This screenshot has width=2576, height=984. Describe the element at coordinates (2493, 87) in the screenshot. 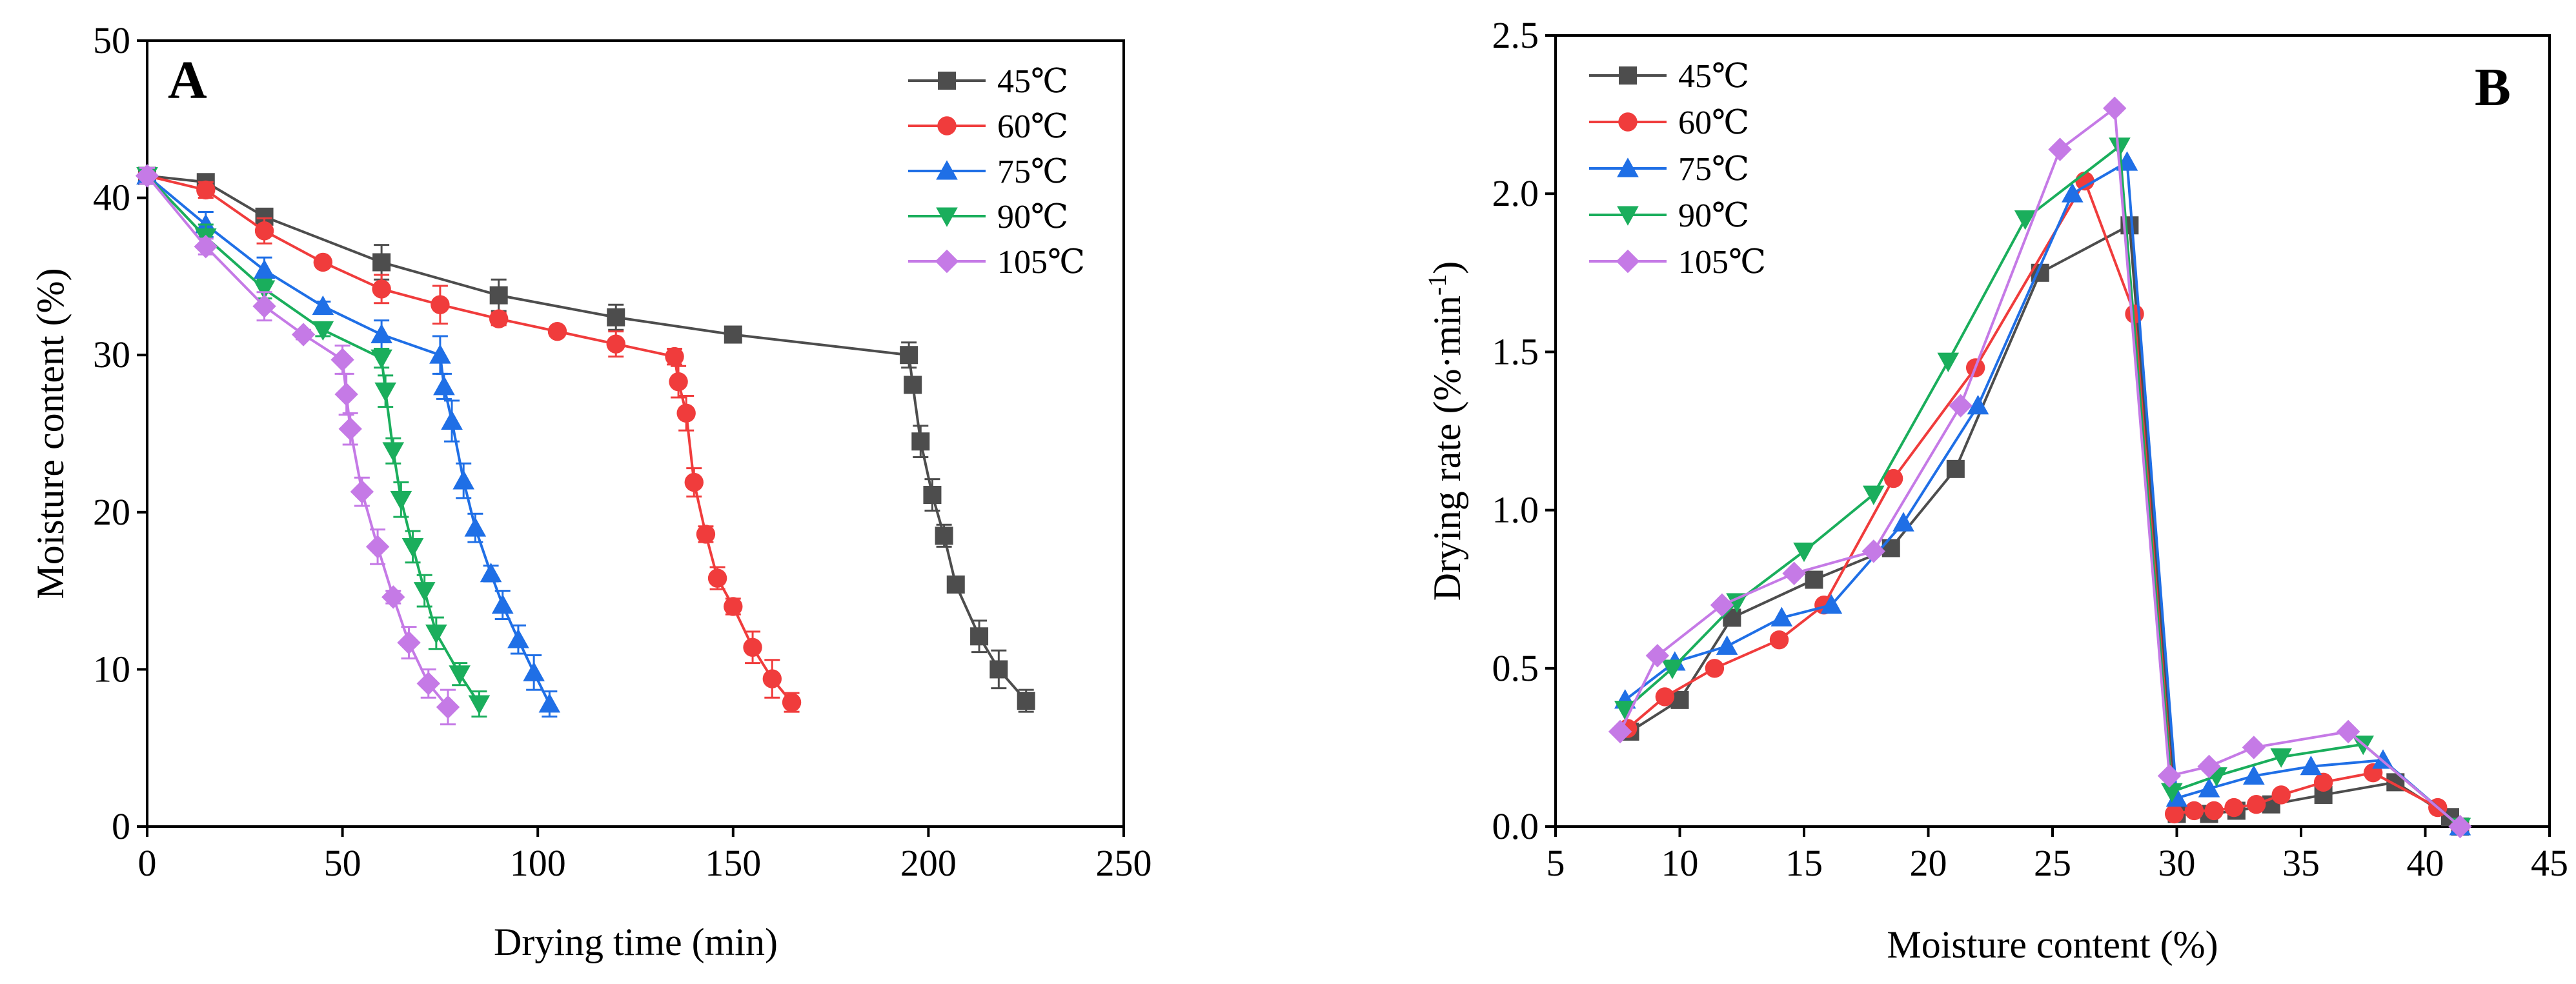

I see `panel-b-letter: B` at that location.